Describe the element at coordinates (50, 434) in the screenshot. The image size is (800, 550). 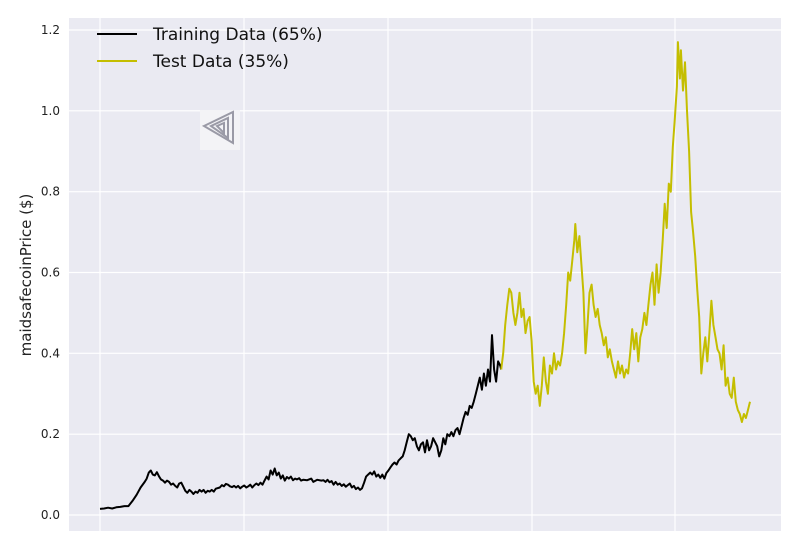
I see `y-tick-label: 0.2` at that location.